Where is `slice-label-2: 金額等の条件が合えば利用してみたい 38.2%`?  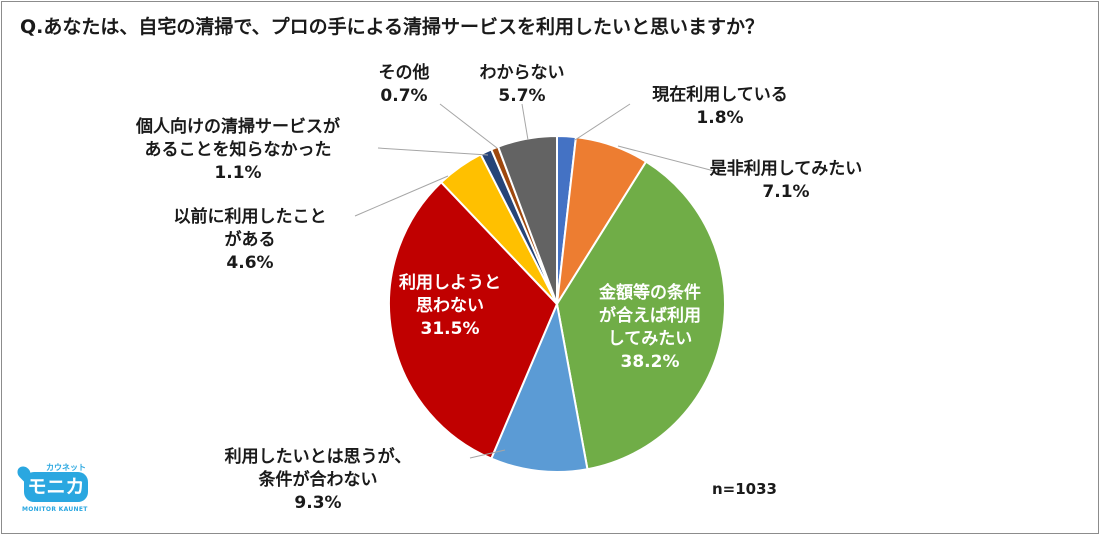 slice-label-2: 金額等の条件が合えば利用してみたい 38.2% is located at coordinates (649, 327).